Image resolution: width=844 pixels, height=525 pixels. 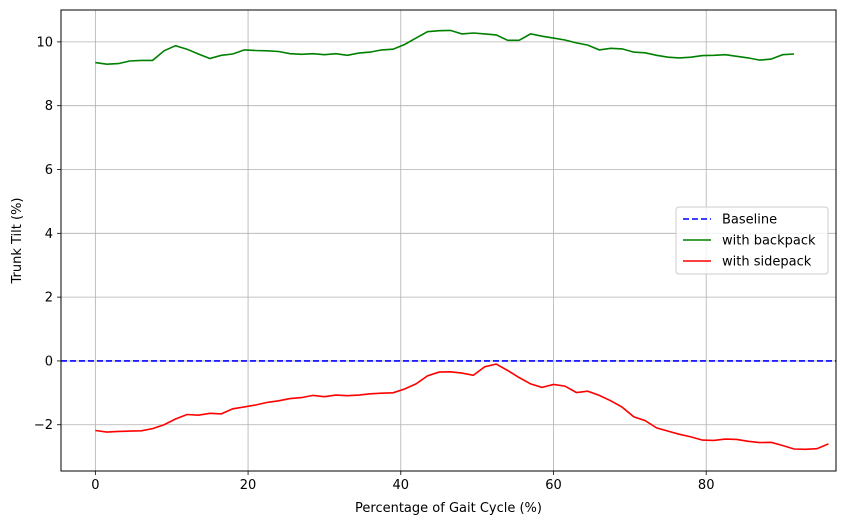 What do you see at coordinates (49, 298) in the screenshot?
I see `y-tick-label: 2` at bounding box center [49, 298].